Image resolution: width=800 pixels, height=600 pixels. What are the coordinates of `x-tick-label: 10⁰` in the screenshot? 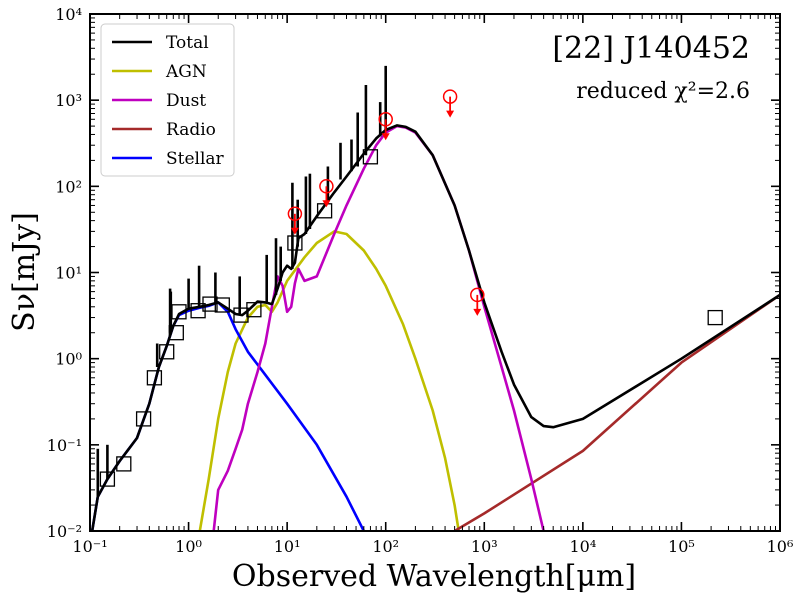 It's located at (188, 546).